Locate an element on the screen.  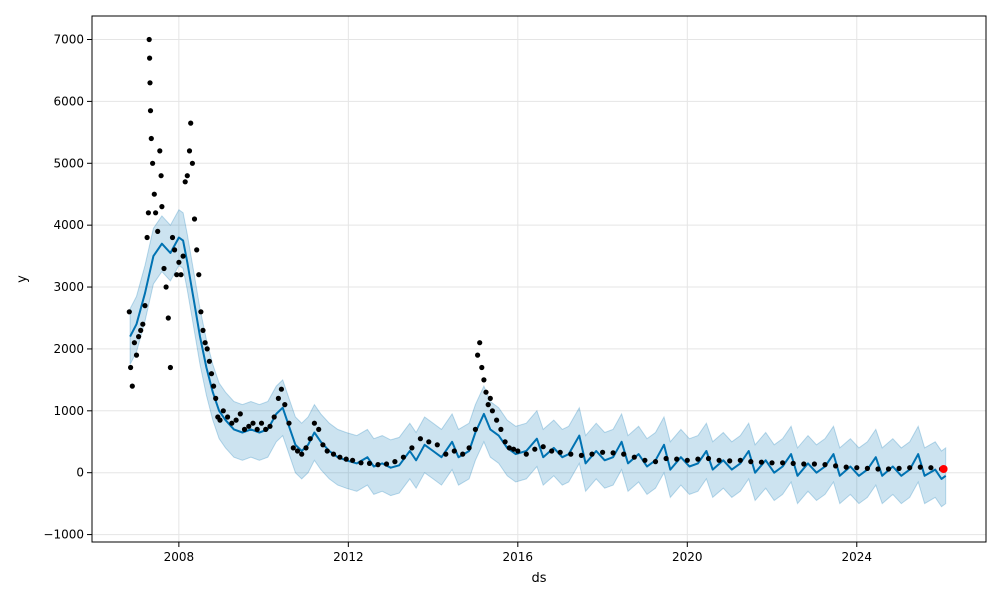
latest-point-group is located at coordinates (943, 469).